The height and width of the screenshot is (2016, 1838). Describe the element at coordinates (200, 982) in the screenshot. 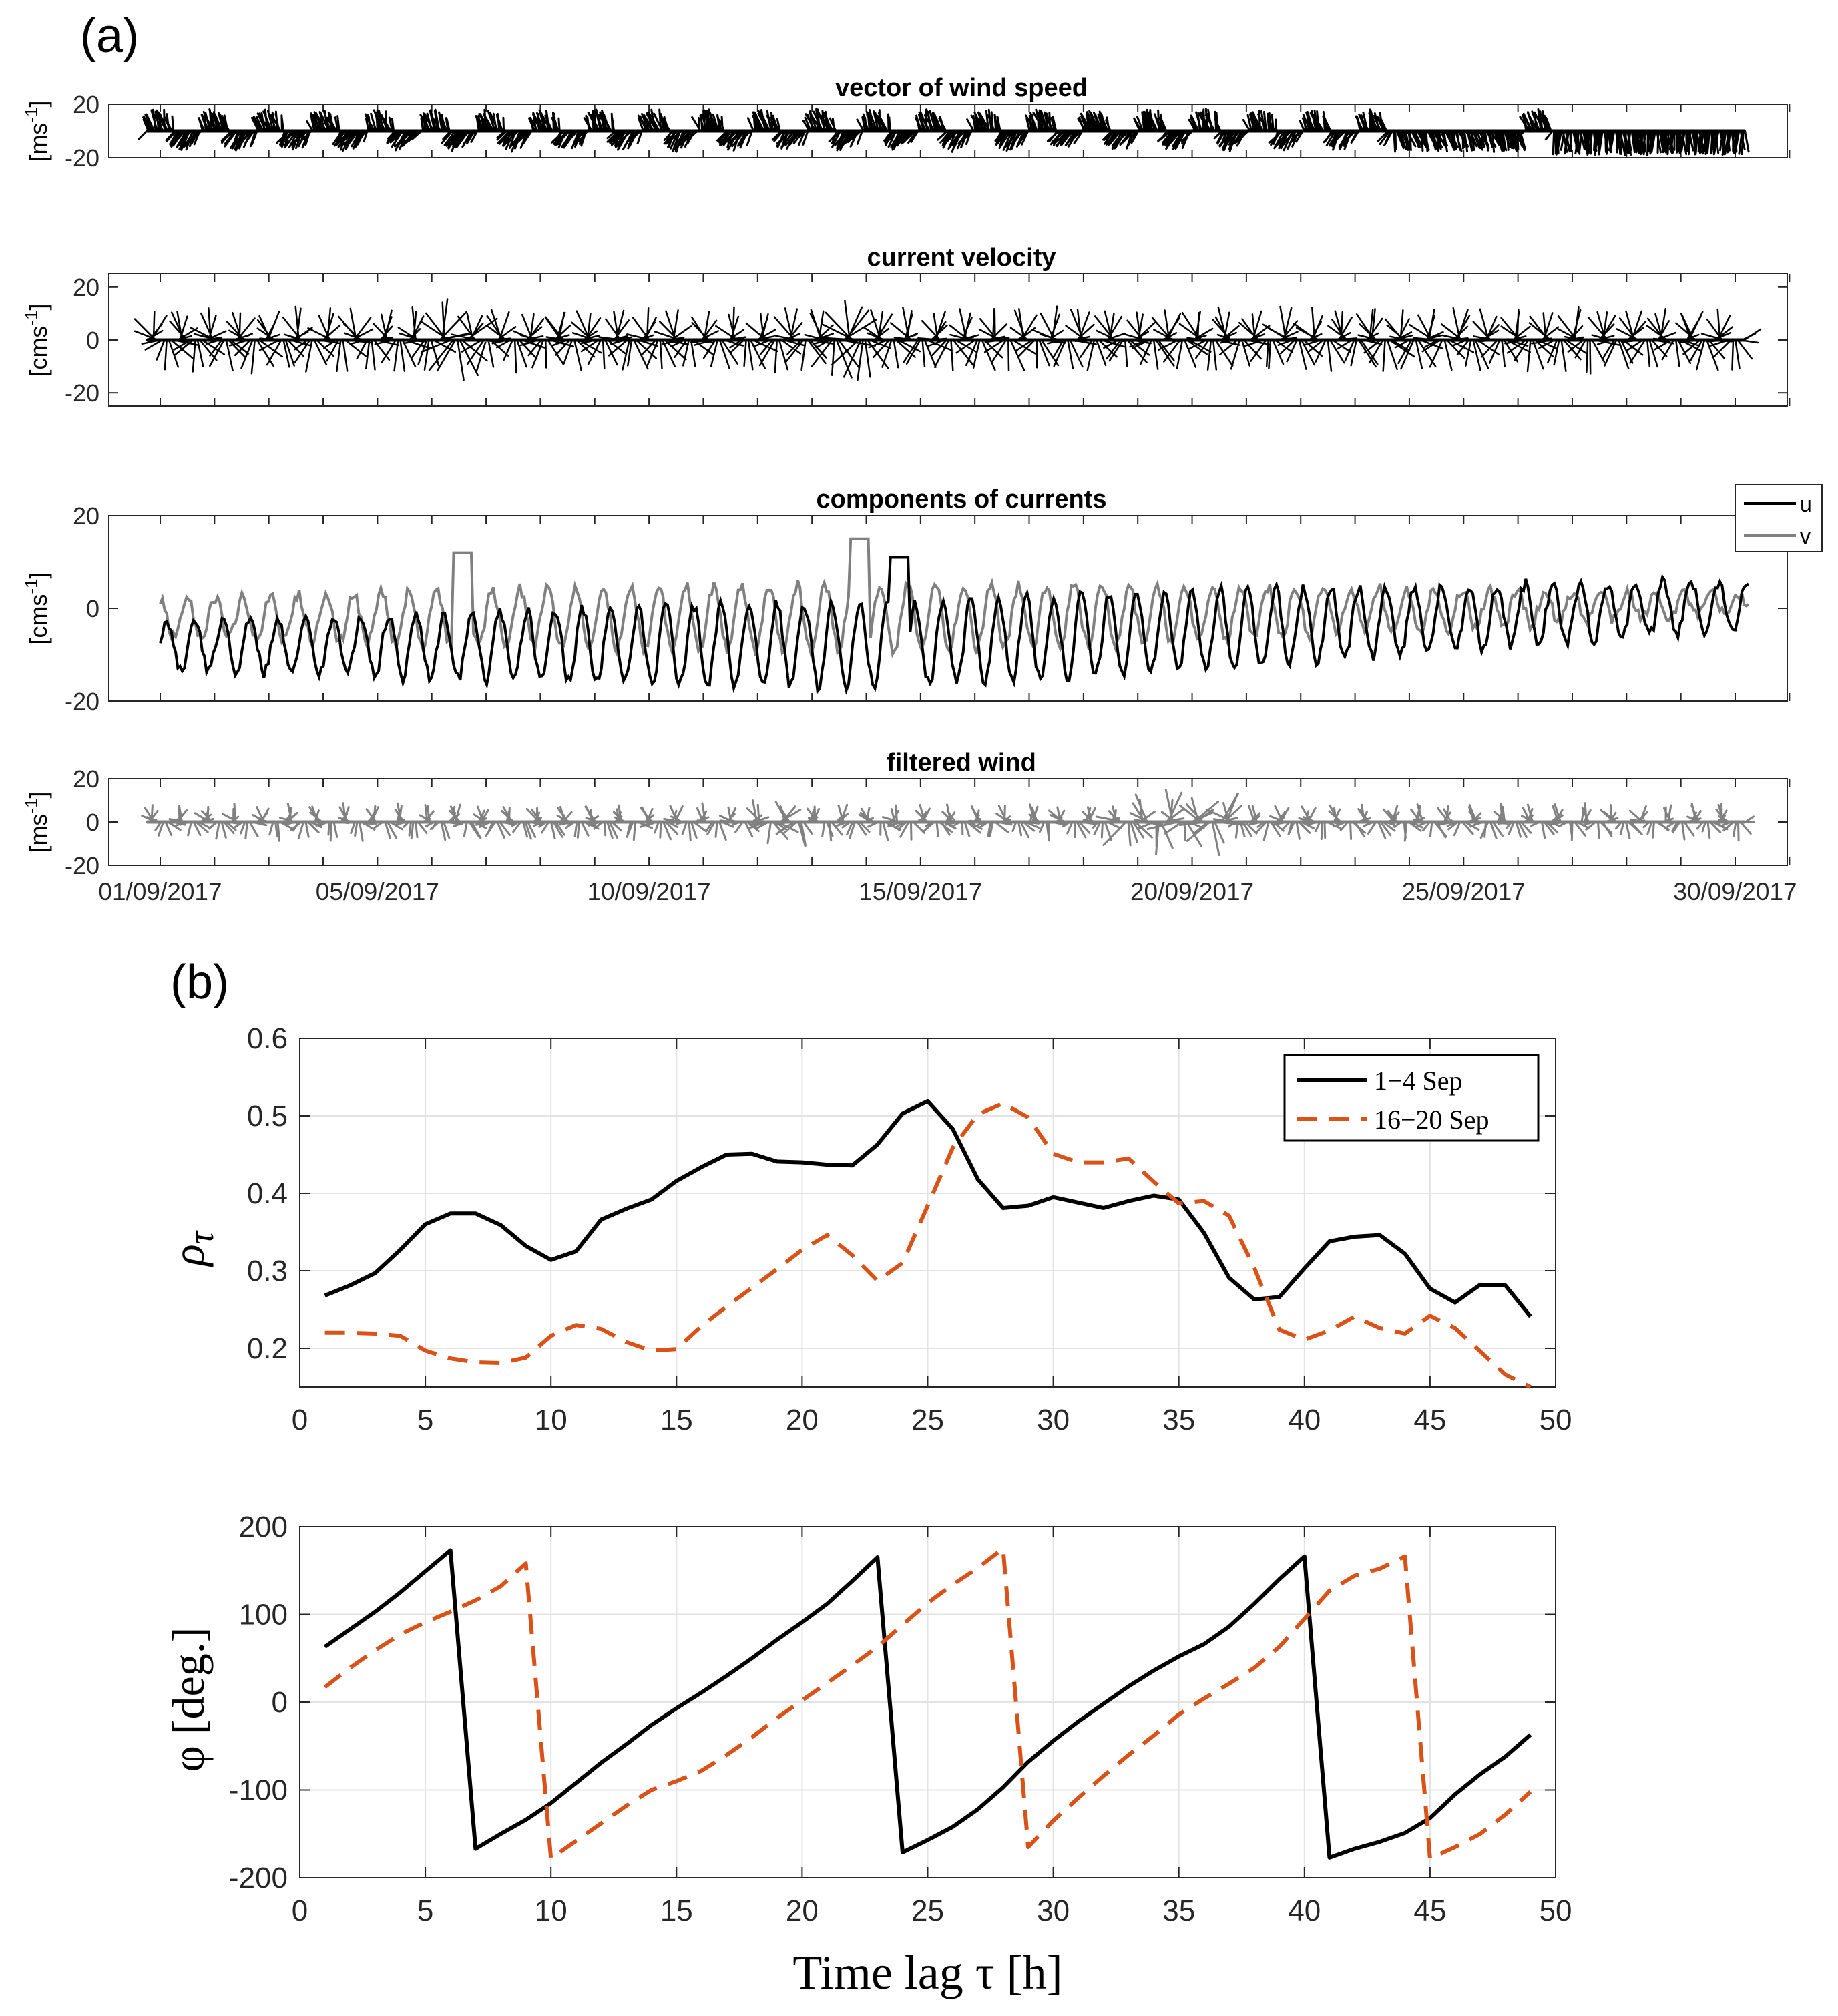

I see `panel-b-label: (b)` at that location.